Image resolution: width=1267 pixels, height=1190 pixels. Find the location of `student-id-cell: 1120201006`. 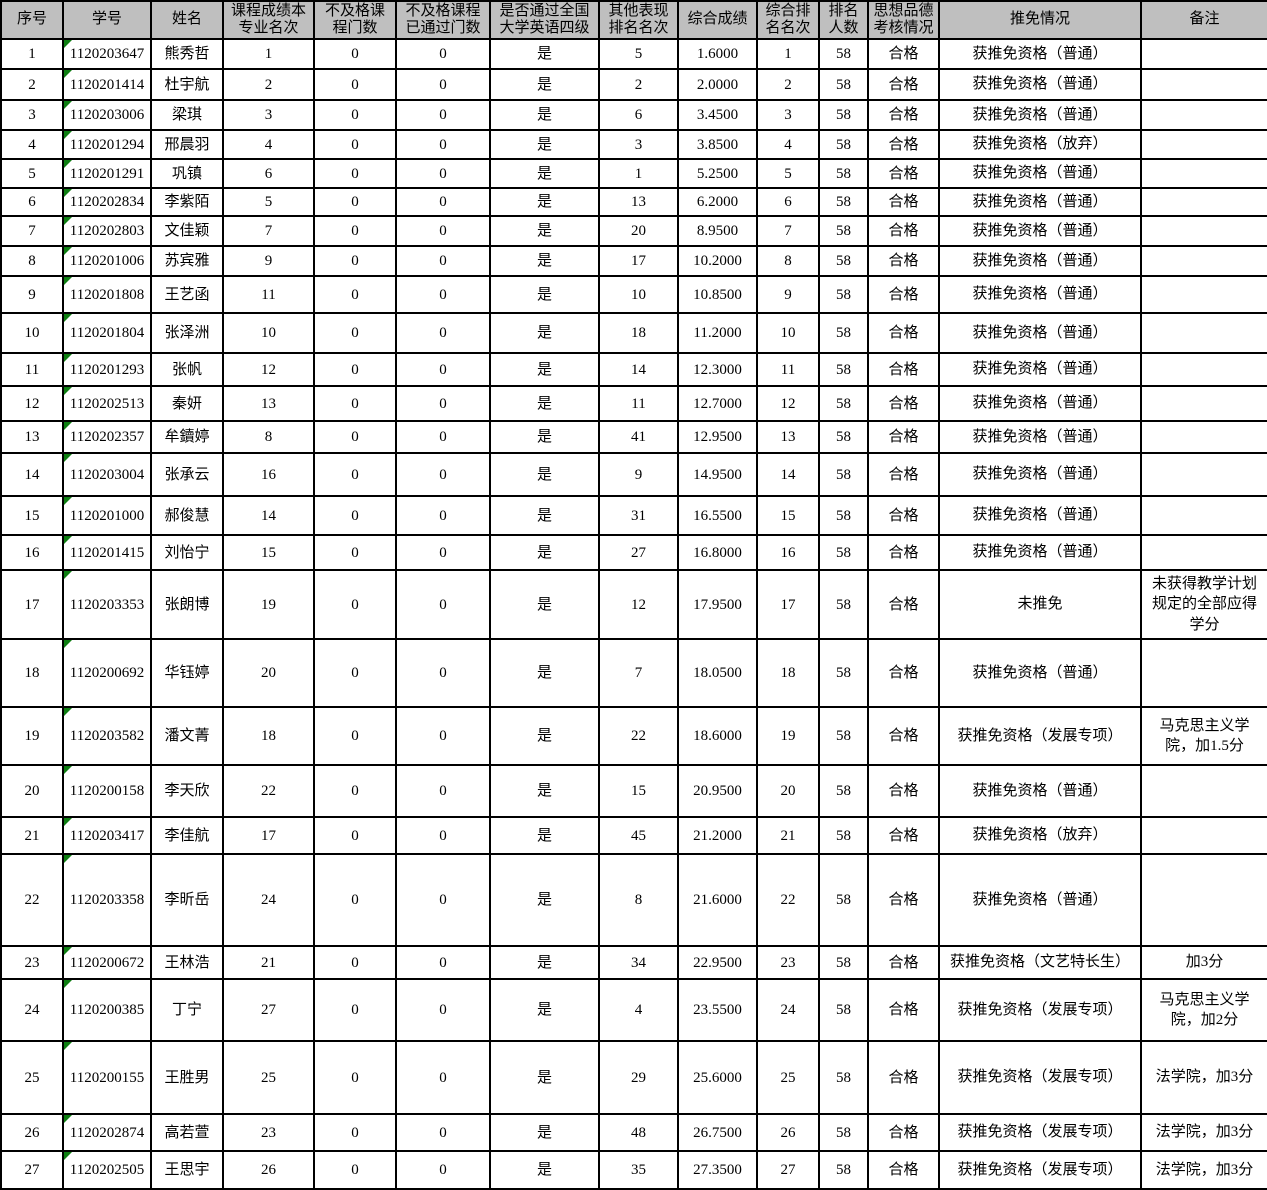

student-id-cell: 1120201006 is located at coordinates (107, 261).